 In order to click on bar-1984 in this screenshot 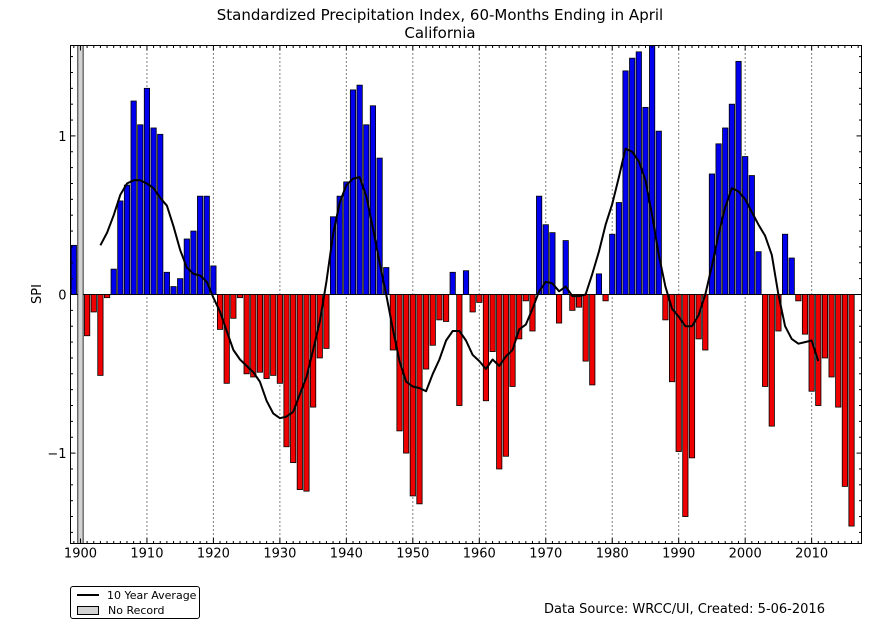, I will do `click(638, 173)`.